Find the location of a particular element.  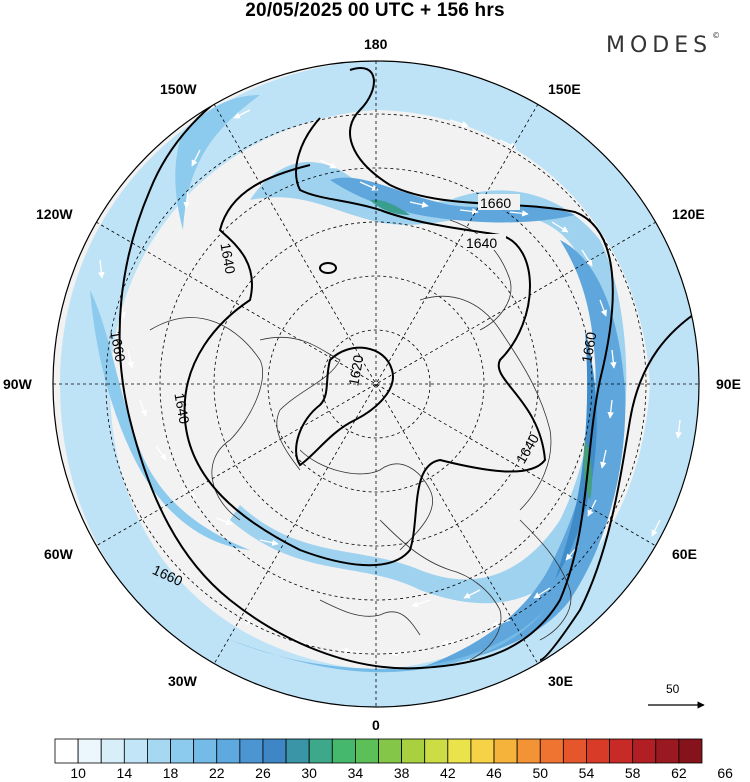

colorbar-ticks: 10141822263034384246505458626670 is located at coordinates (401, 773).